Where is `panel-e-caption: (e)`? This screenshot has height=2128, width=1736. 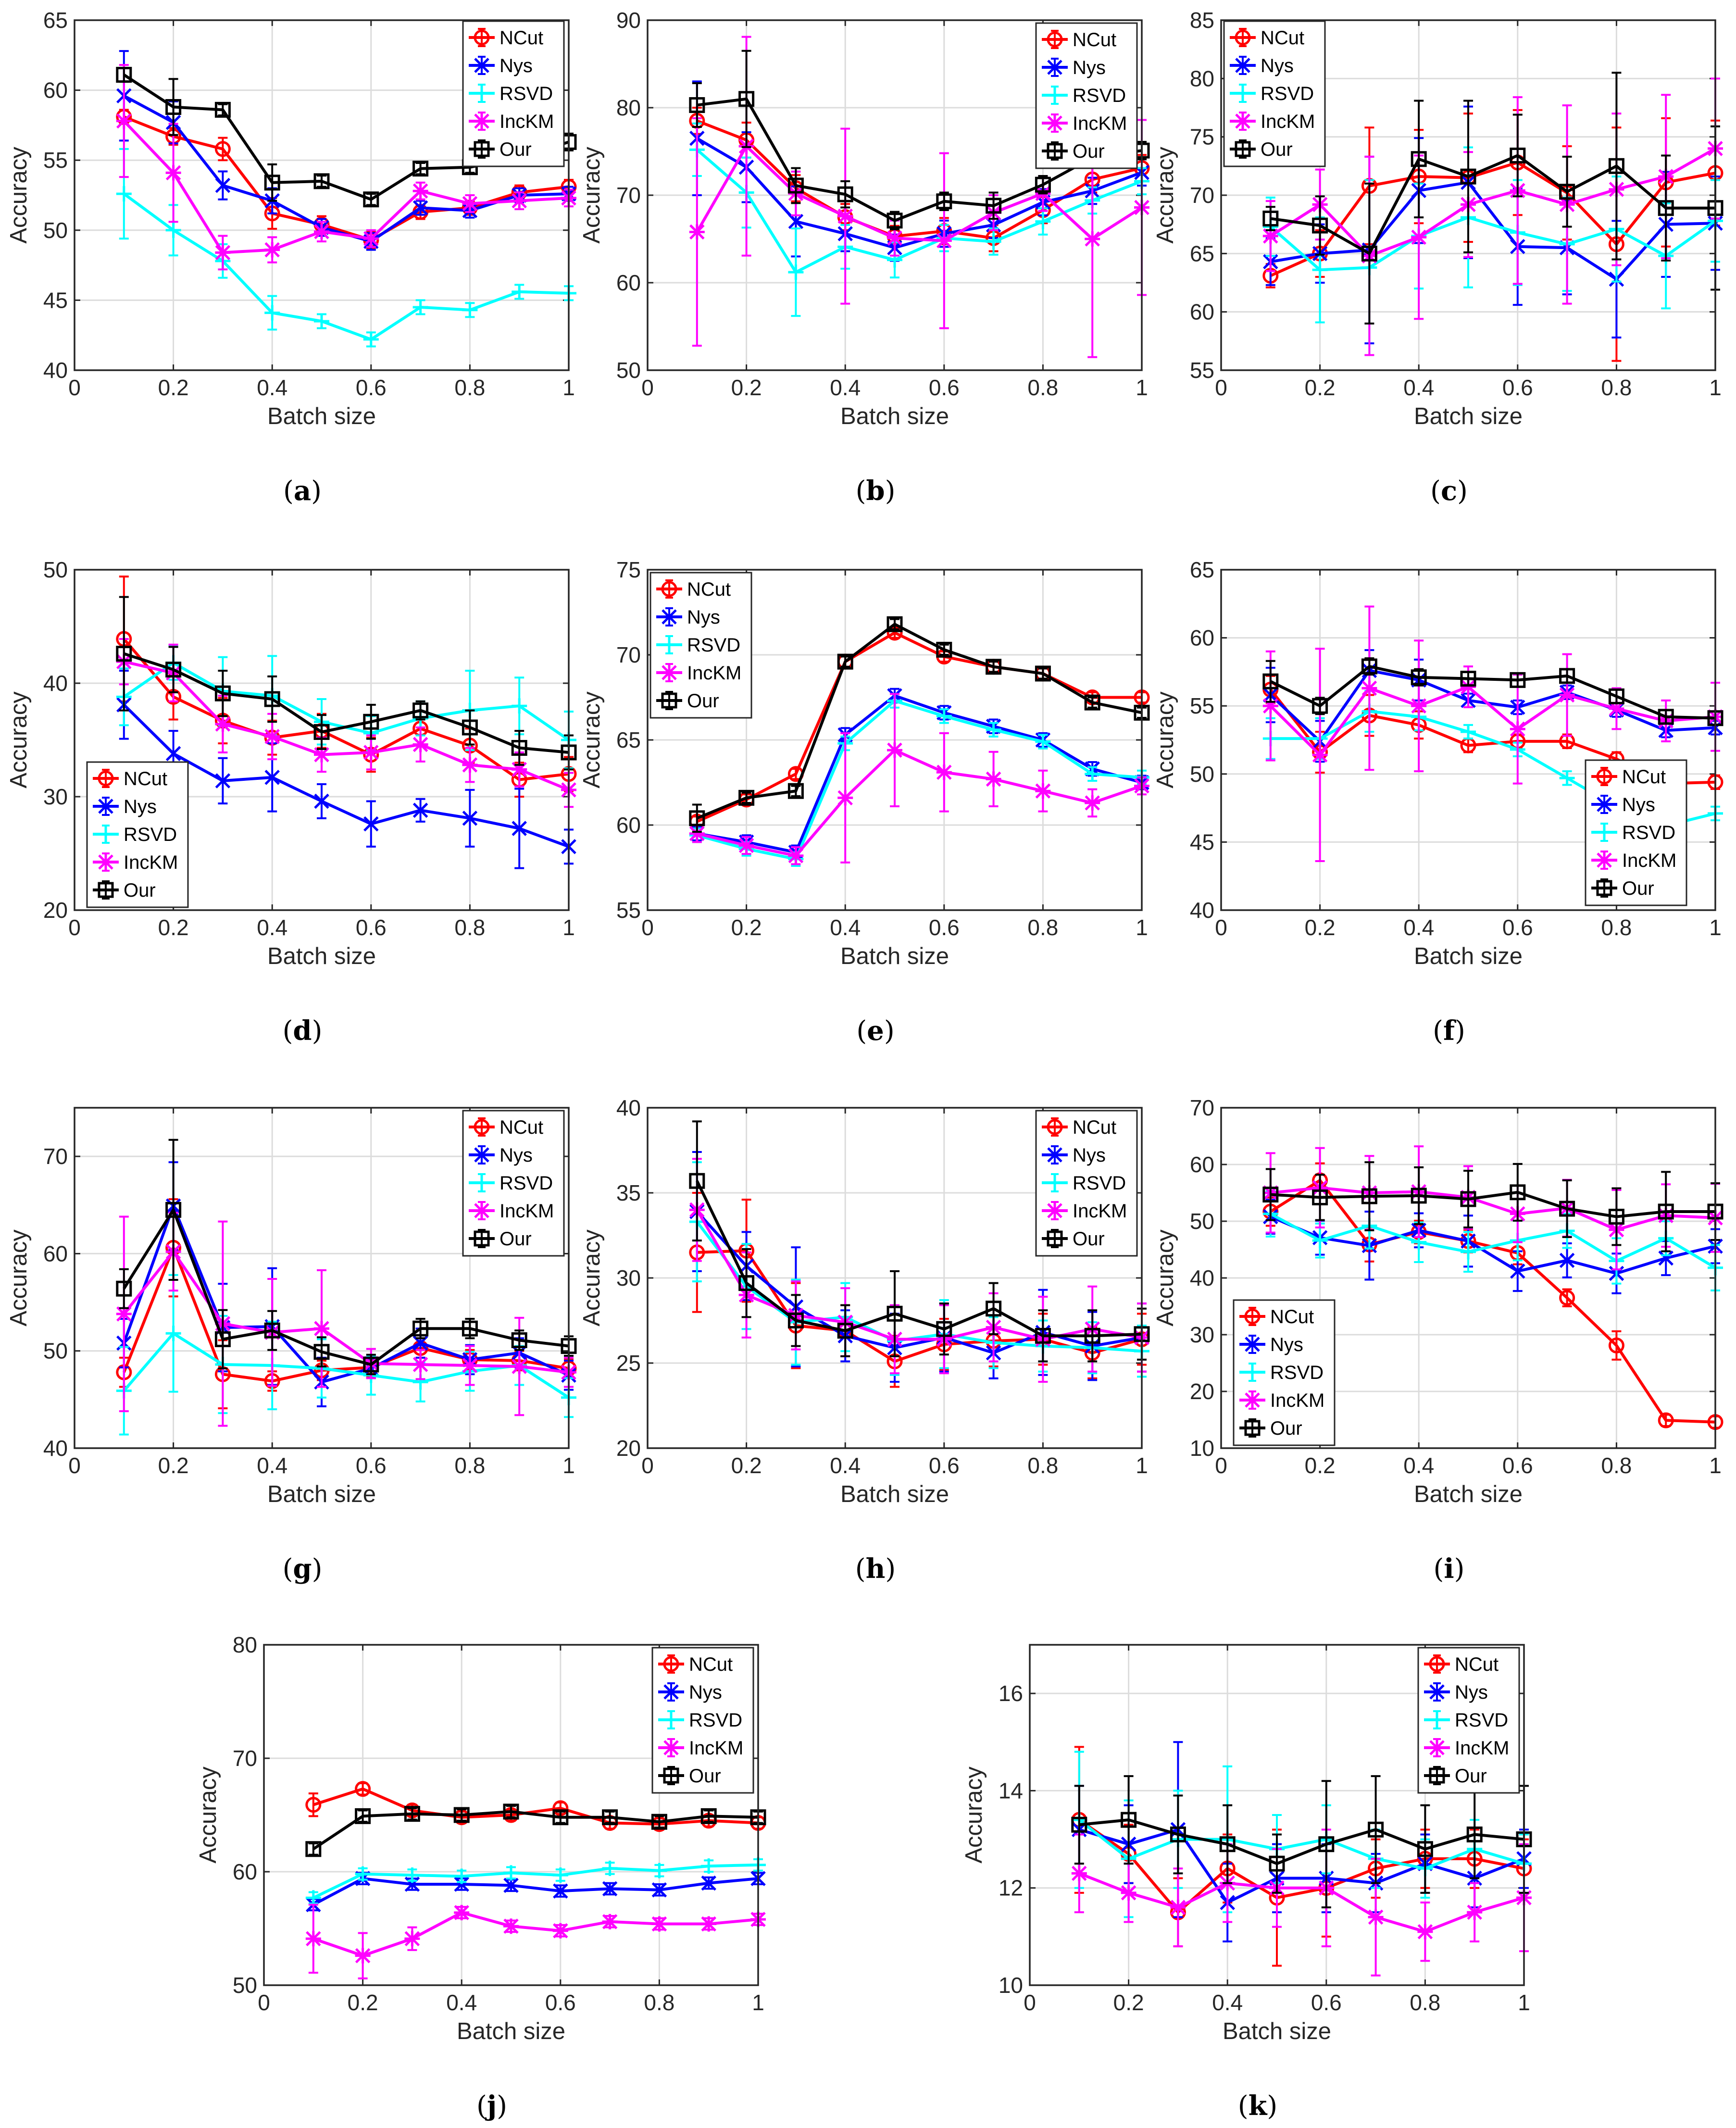
panel-e-caption: (e) is located at coordinates (875, 1031).